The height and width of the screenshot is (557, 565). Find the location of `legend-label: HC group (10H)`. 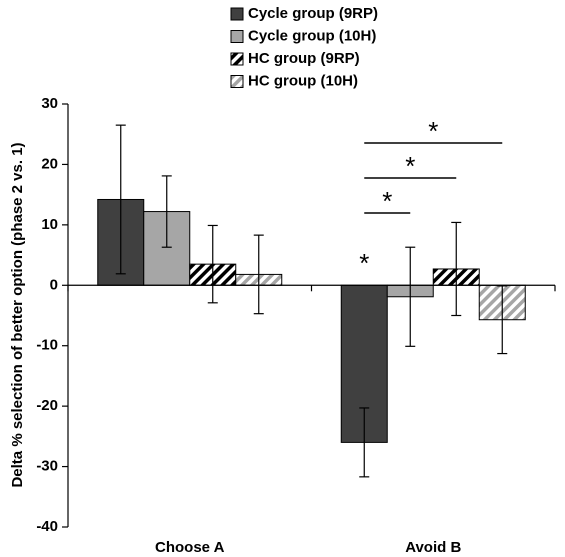

legend-label: HC group (10H) is located at coordinates (303, 80).